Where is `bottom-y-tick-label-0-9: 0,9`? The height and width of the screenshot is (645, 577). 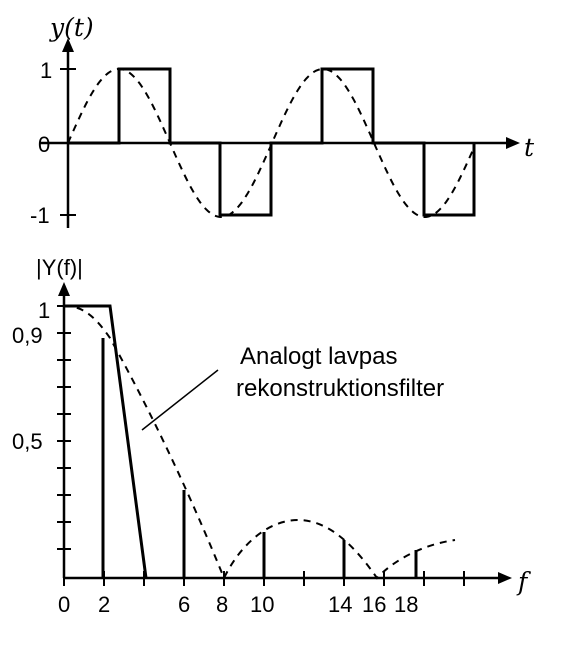
bottom-y-tick-label-0-9: 0,9 is located at coordinates (27, 335).